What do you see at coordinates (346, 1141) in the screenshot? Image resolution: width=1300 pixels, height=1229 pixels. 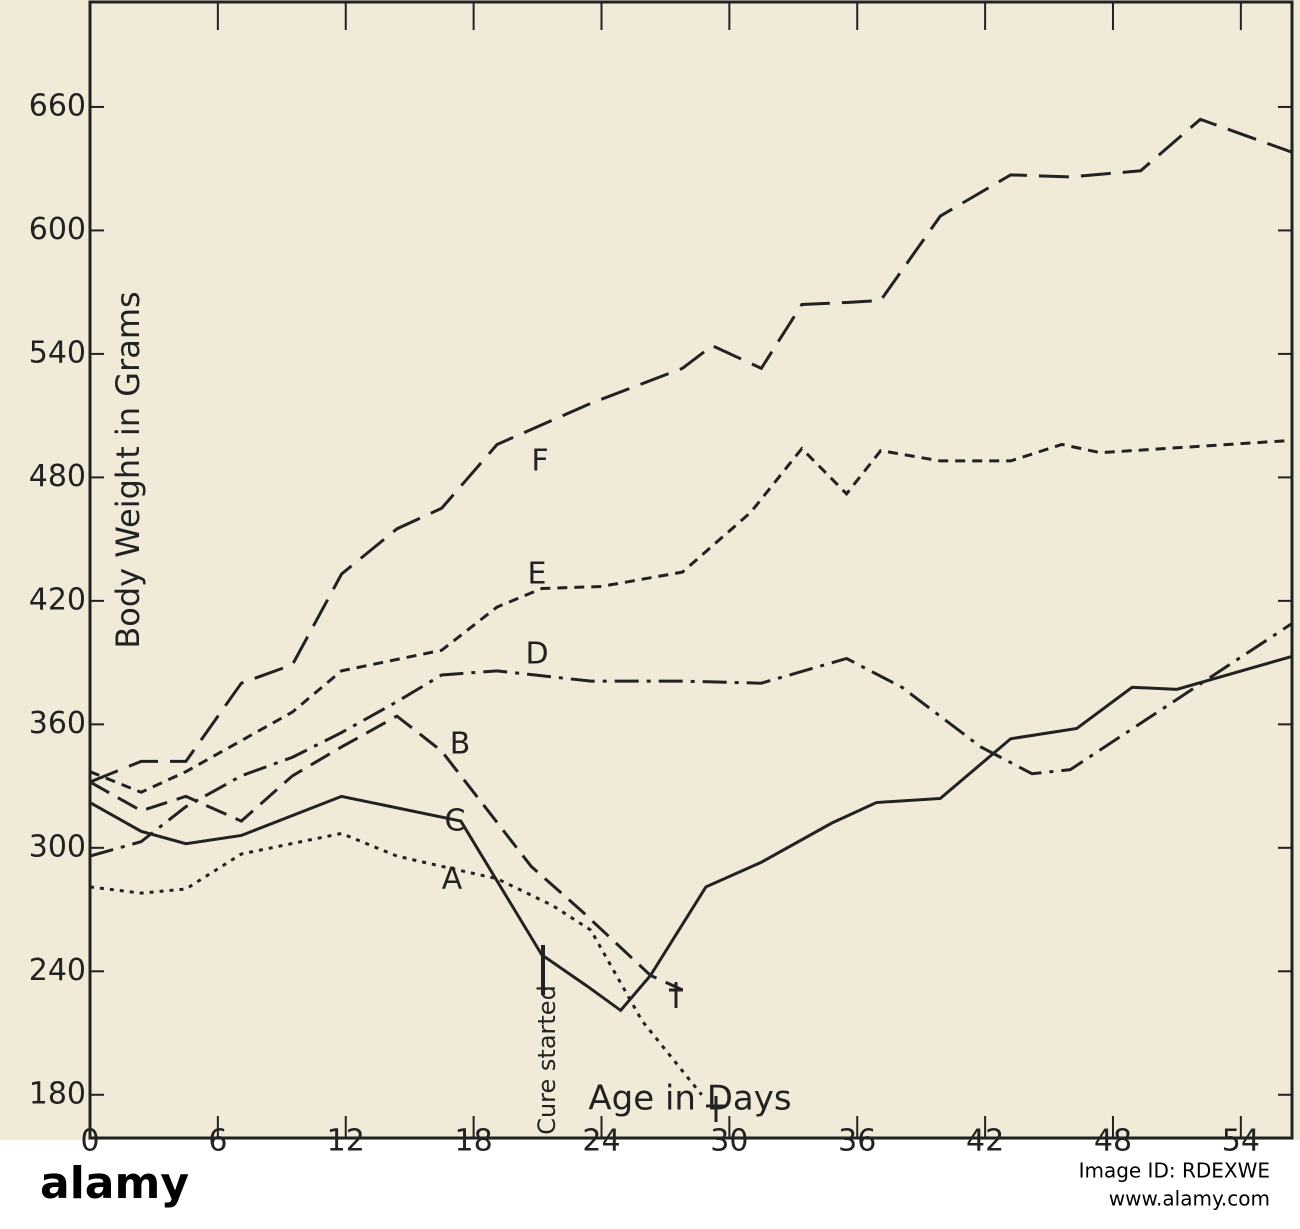 I see `x-tick-label: 12` at bounding box center [346, 1141].